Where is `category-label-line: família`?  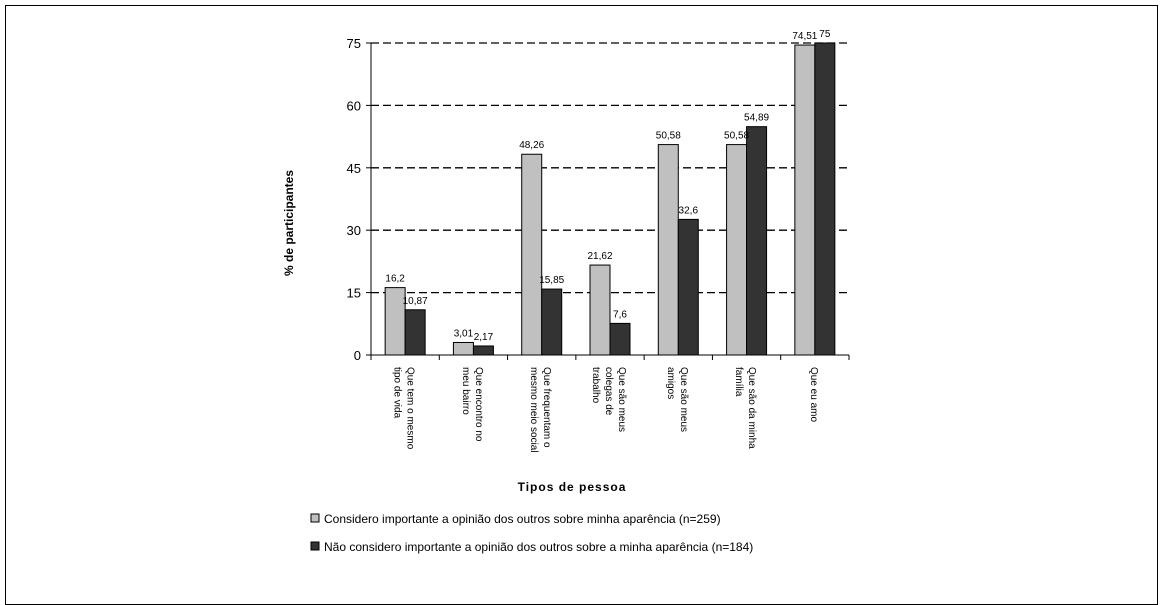 category-label-line: família is located at coordinates (738, 382).